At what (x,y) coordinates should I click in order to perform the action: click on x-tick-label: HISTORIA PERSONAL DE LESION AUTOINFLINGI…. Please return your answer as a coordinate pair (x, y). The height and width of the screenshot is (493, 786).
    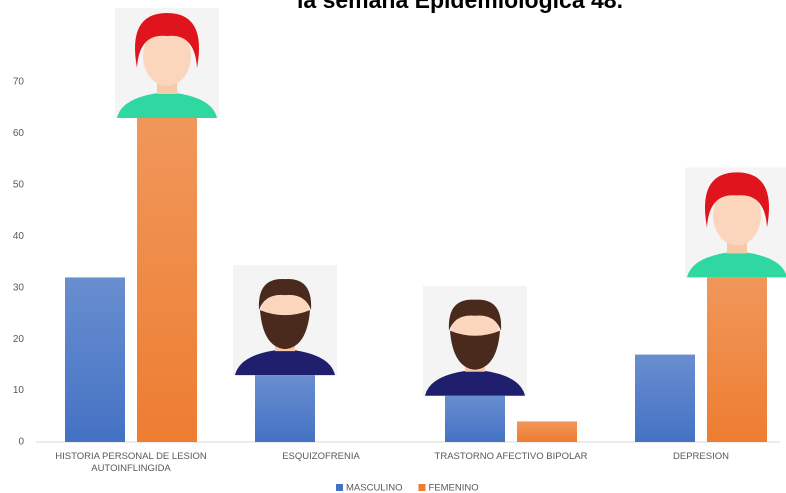
    Looking at the image, I should click on (131, 462).